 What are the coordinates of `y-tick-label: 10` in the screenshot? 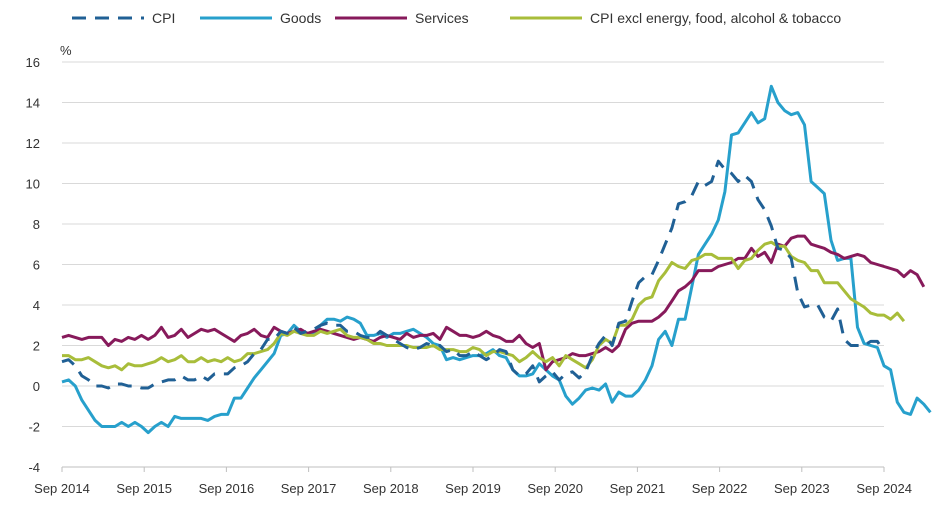 It's located at (33, 184).